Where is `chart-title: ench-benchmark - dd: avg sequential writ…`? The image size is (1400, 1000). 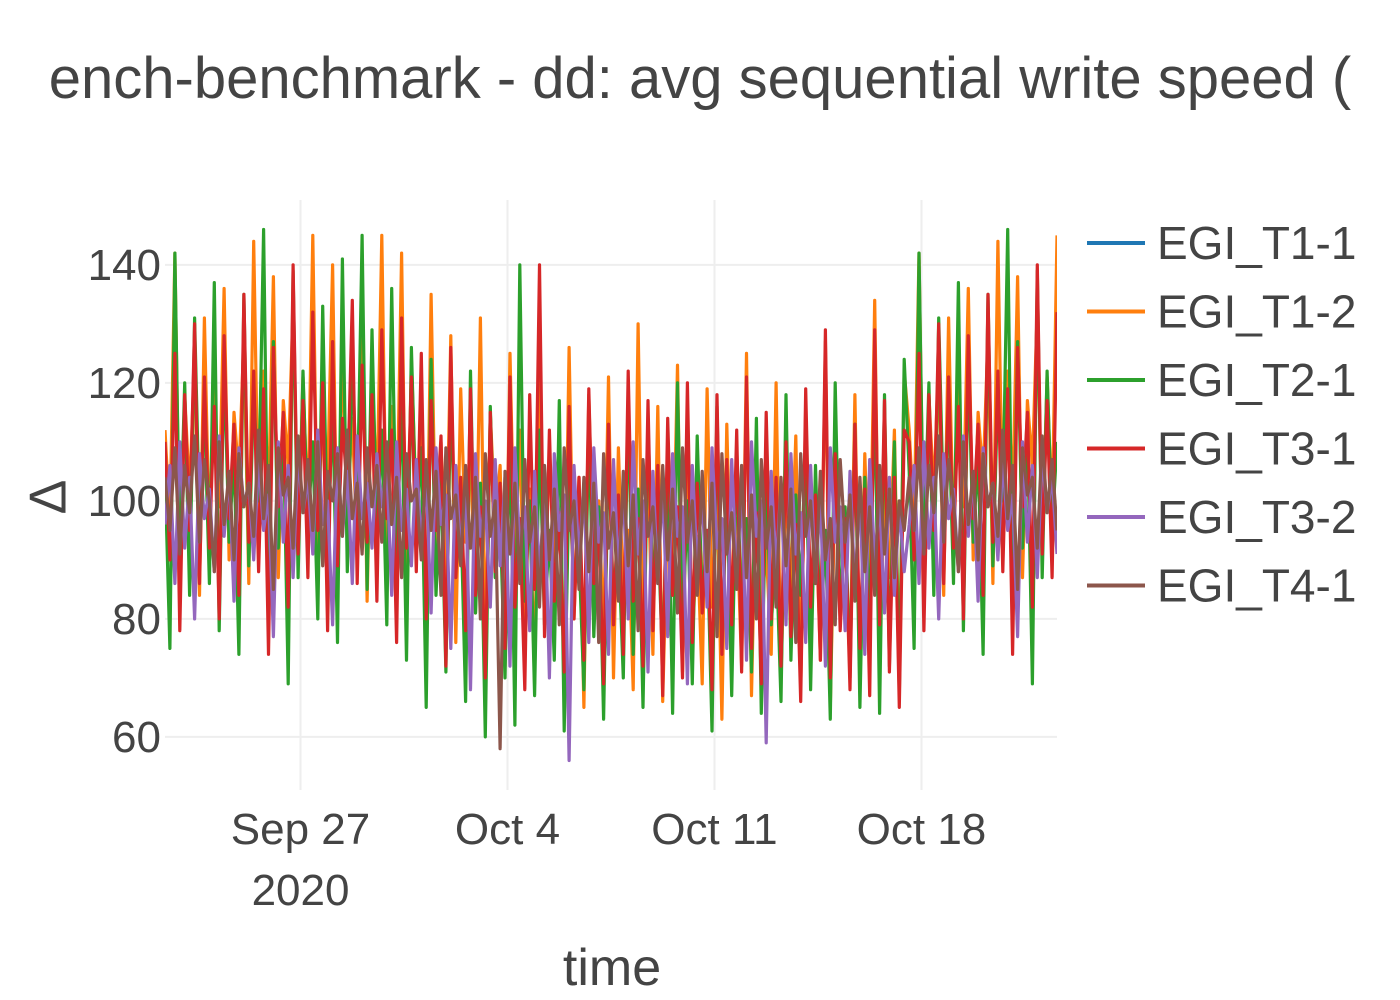 chart-title: ench-benchmark - dd: avg sequential writ… is located at coordinates (700, 78).